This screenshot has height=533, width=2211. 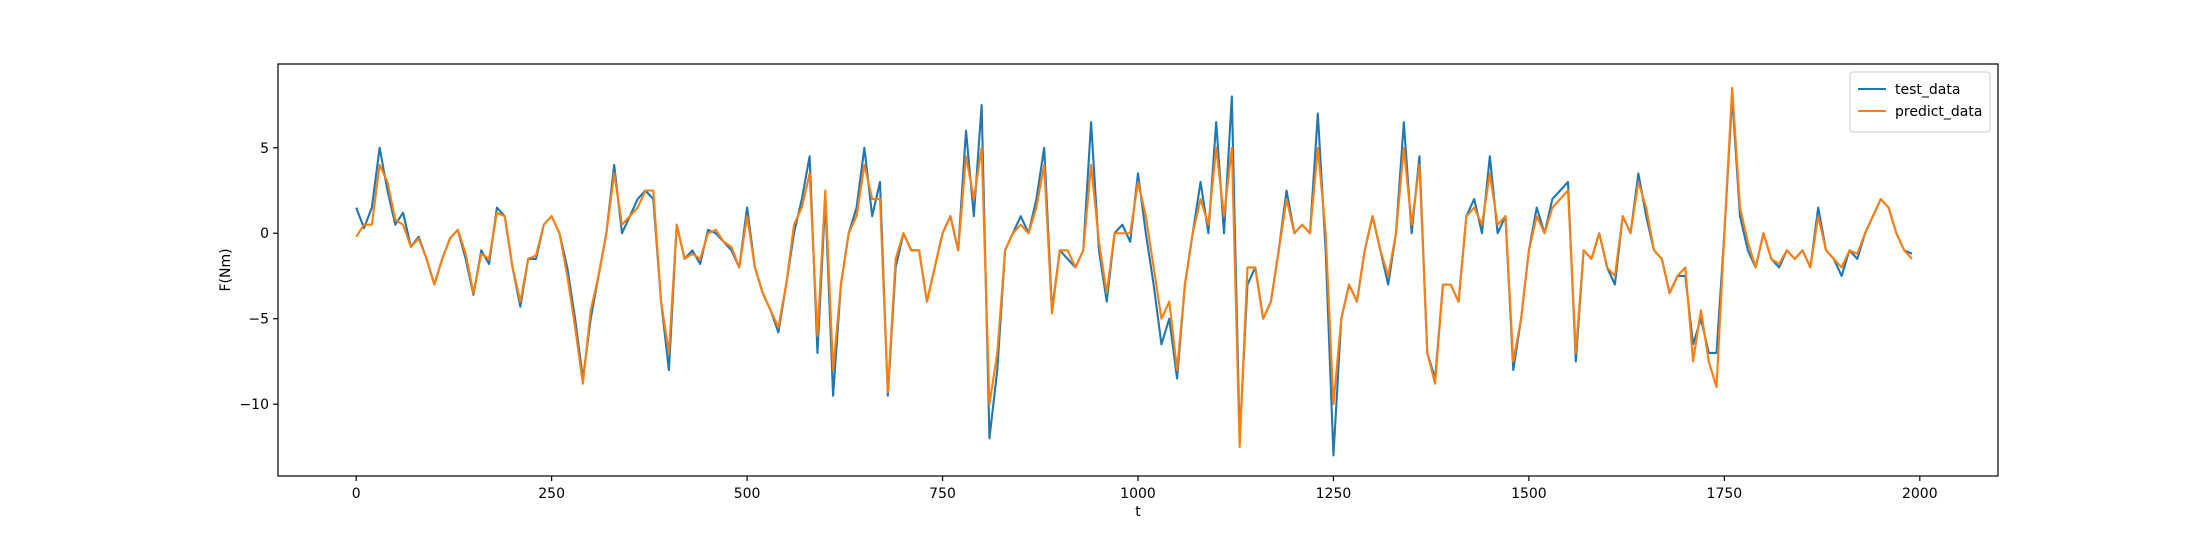 I want to click on x-tick-label: 500, so click(x=747, y=494).